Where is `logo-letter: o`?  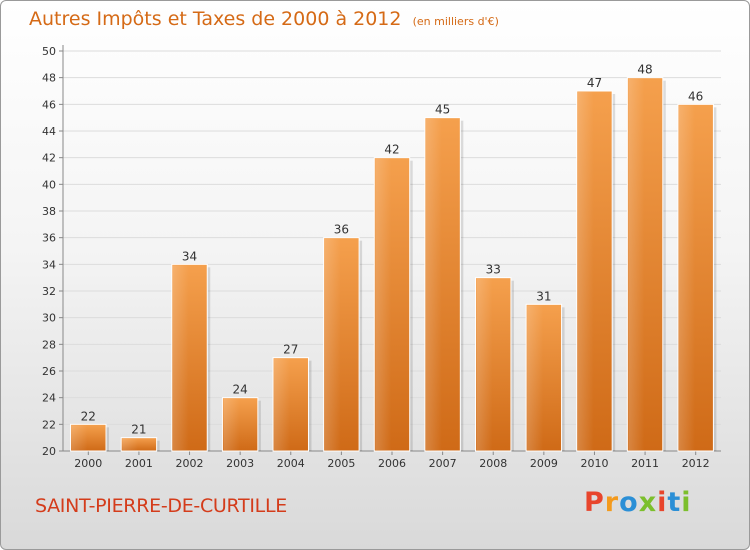
logo-letter: o is located at coordinates (629, 502).